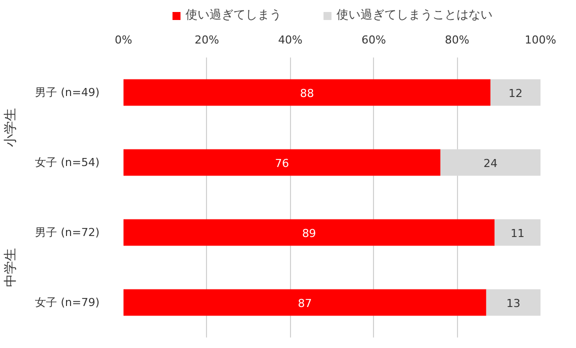  What do you see at coordinates (414, 15) in the screenshot?
I see `legend-label: 使い過ぎてしまうことはない` at bounding box center [414, 15].